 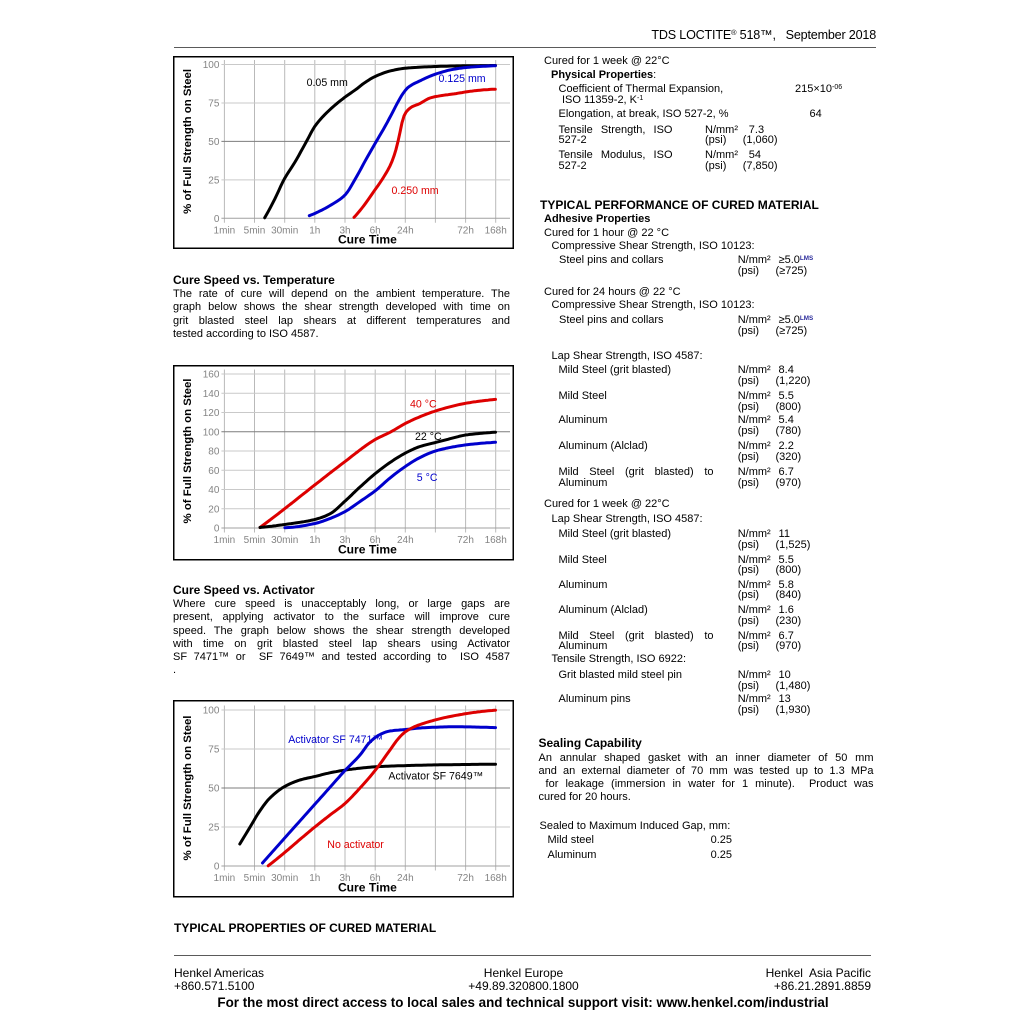 I want to click on svg-text: 20, so click(x=214, y=509).